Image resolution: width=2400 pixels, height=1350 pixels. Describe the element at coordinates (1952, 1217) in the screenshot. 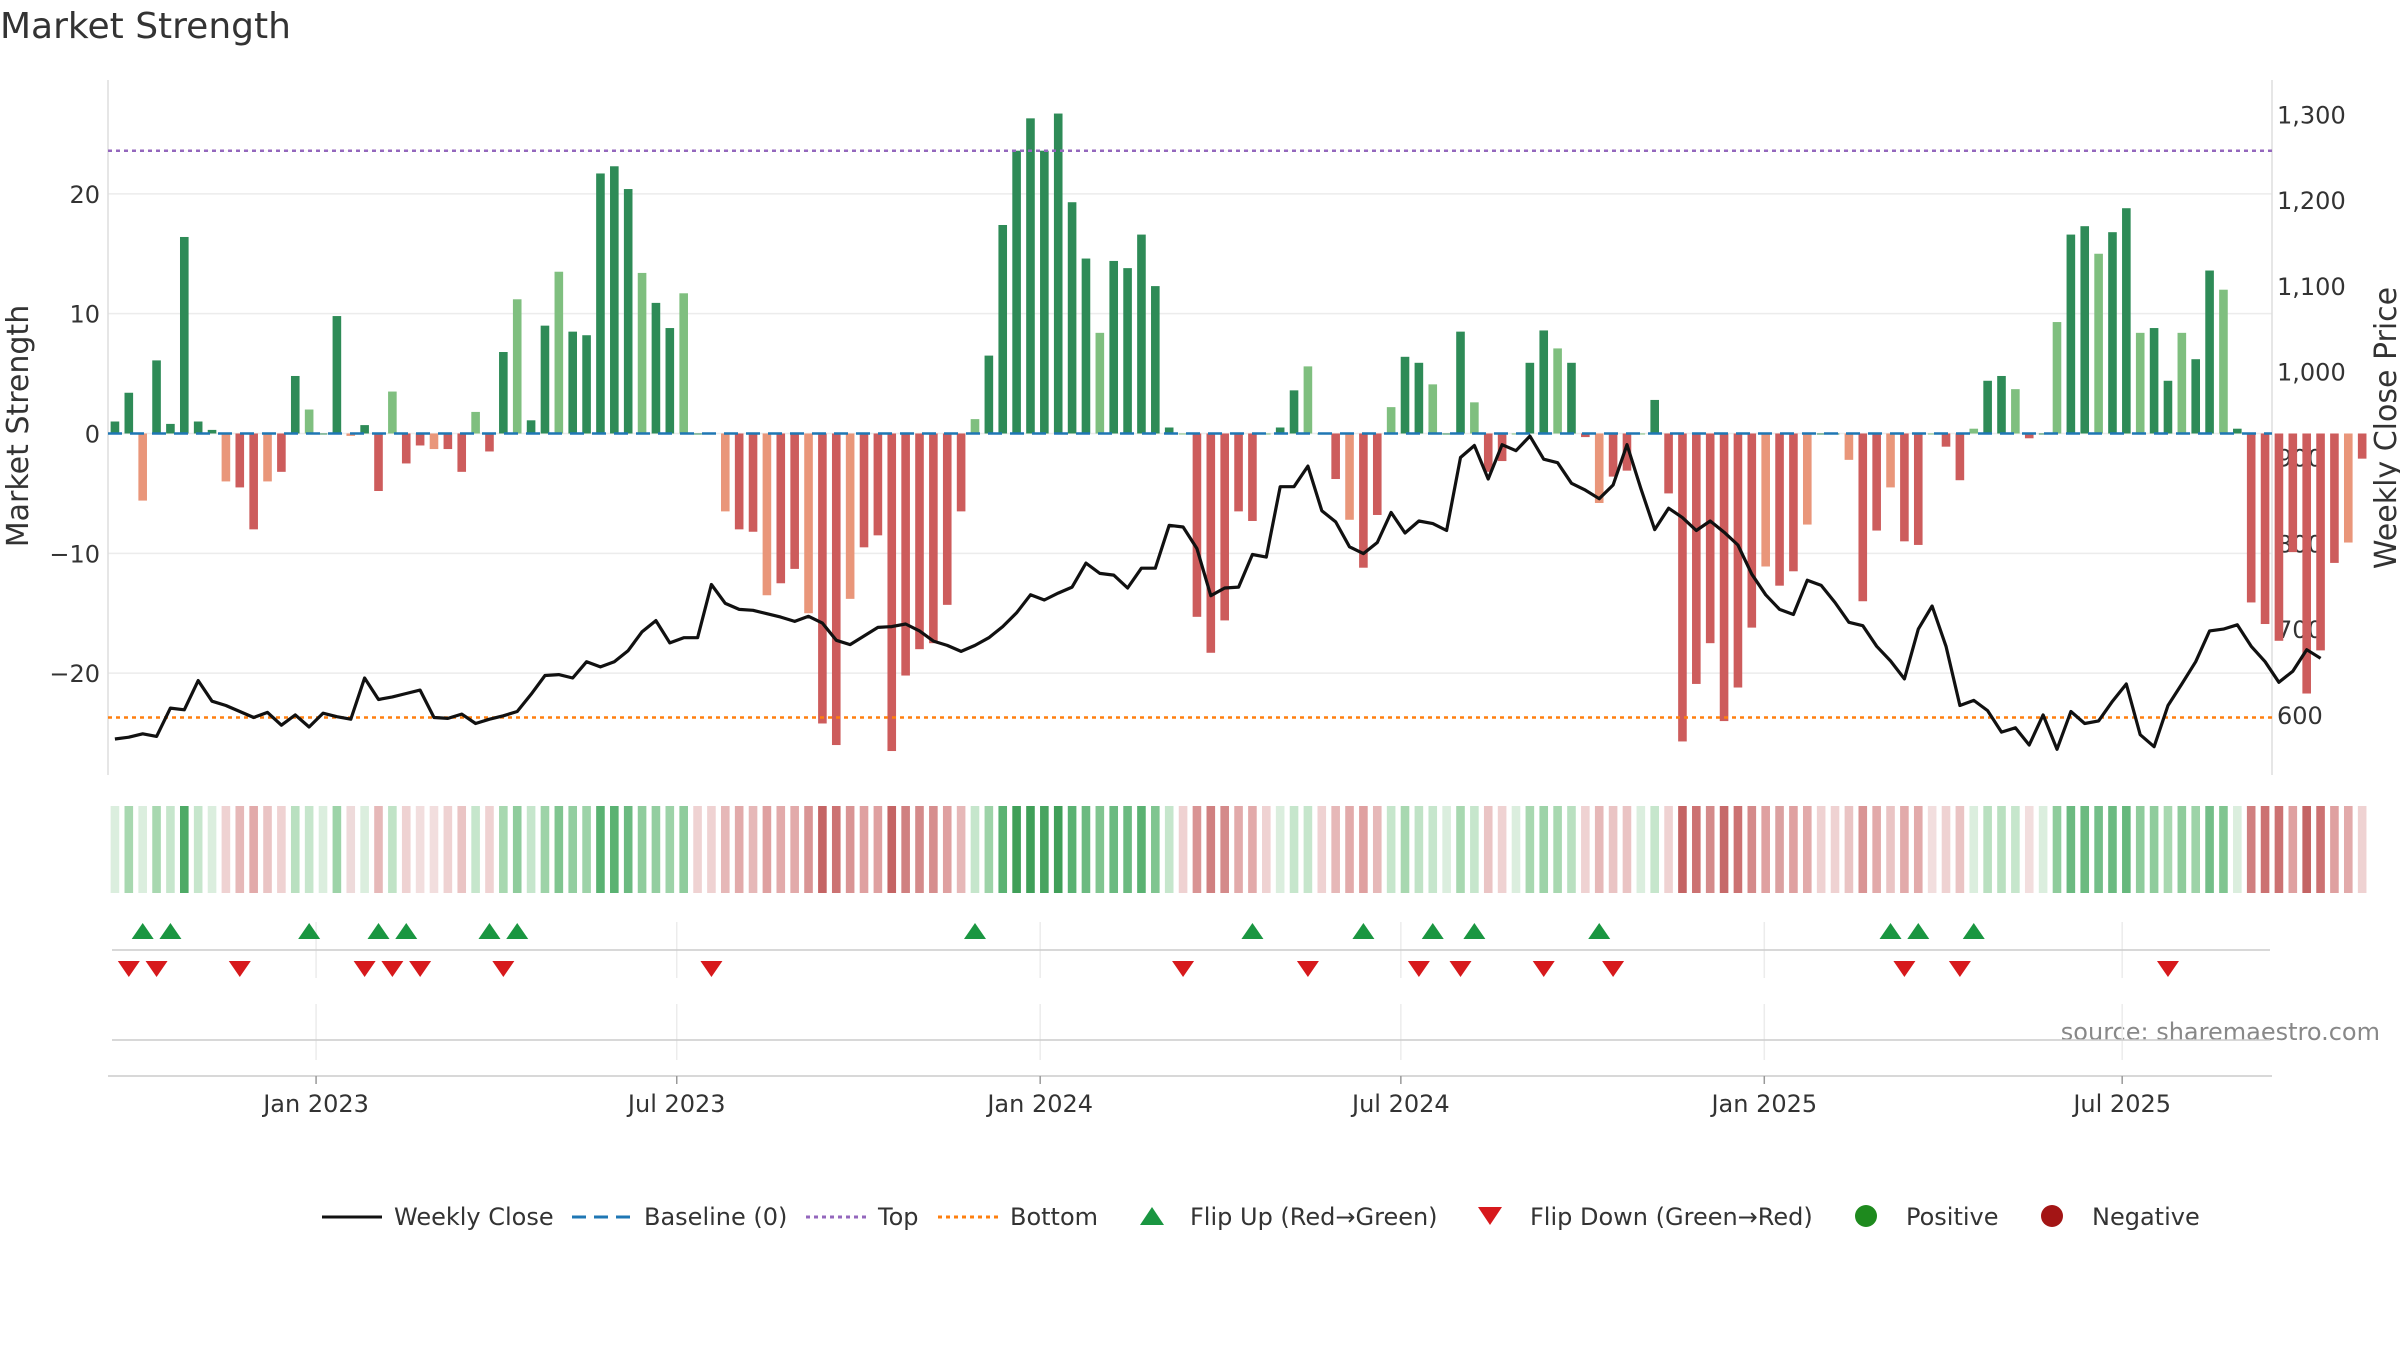

I see `legend-label: Positive` at that location.